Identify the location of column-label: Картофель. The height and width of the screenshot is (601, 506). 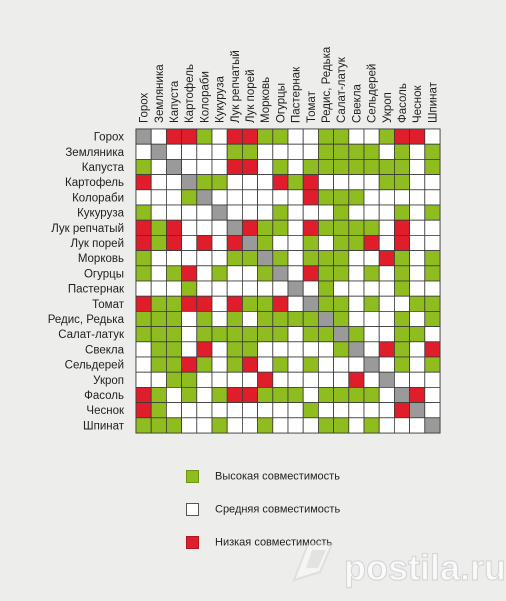
(190, 93).